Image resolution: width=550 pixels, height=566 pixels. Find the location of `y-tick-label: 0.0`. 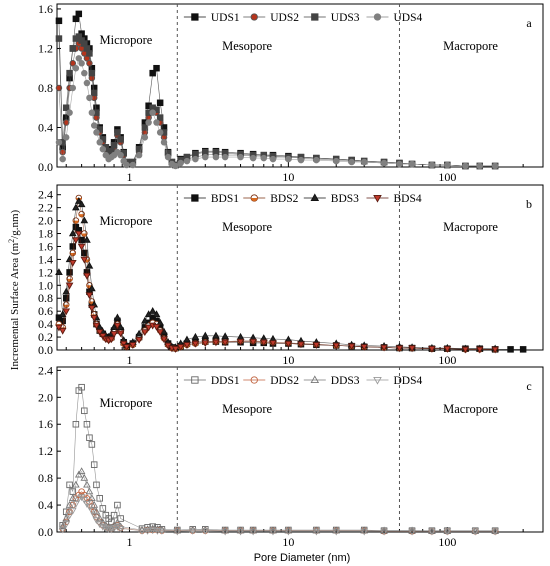

y-tick-label: 0.0 is located at coordinates (45, 532).